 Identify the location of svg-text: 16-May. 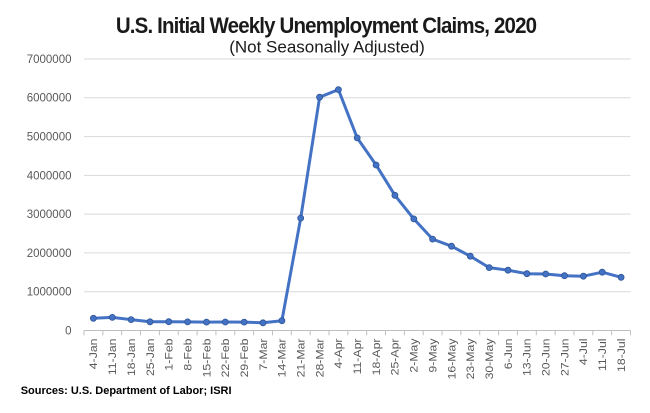
(452, 358).